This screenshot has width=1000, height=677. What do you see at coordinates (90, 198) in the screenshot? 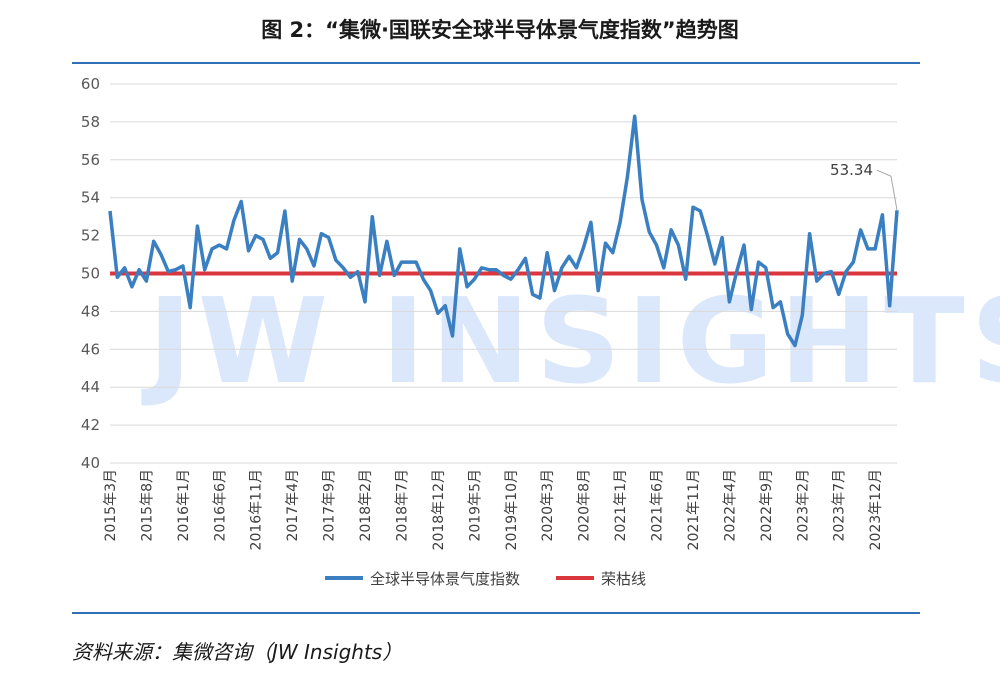
I see `y-tick-label: 54` at bounding box center [90, 198].